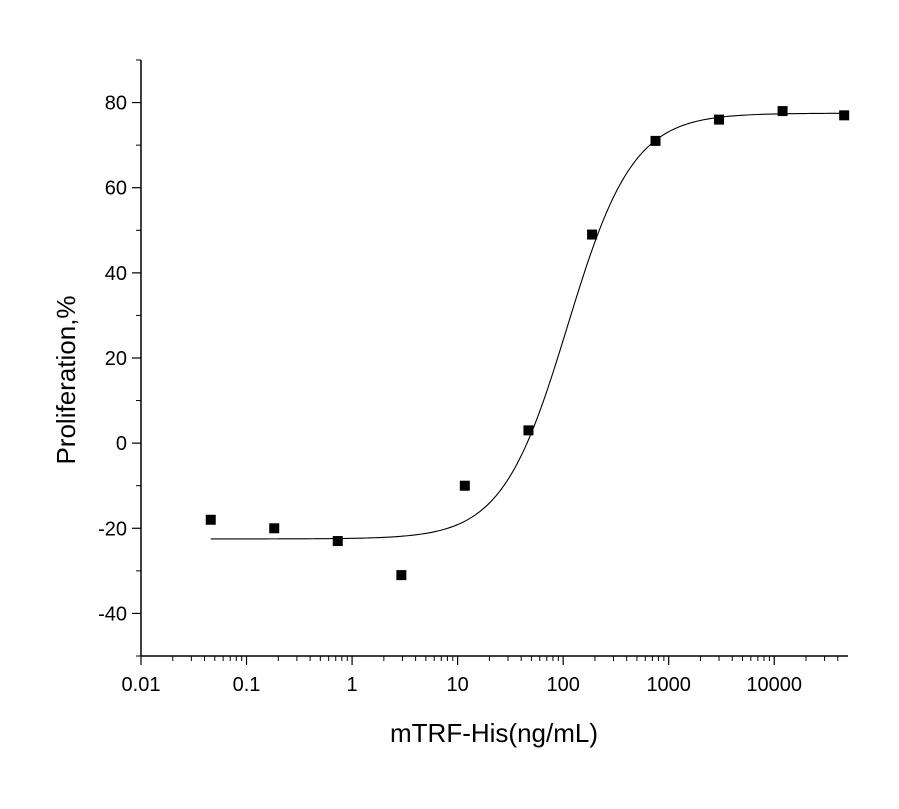 The height and width of the screenshot is (809, 899). Describe the element at coordinates (112, 529) in the screenshot. I see `y-tick-label: -20` at that location.